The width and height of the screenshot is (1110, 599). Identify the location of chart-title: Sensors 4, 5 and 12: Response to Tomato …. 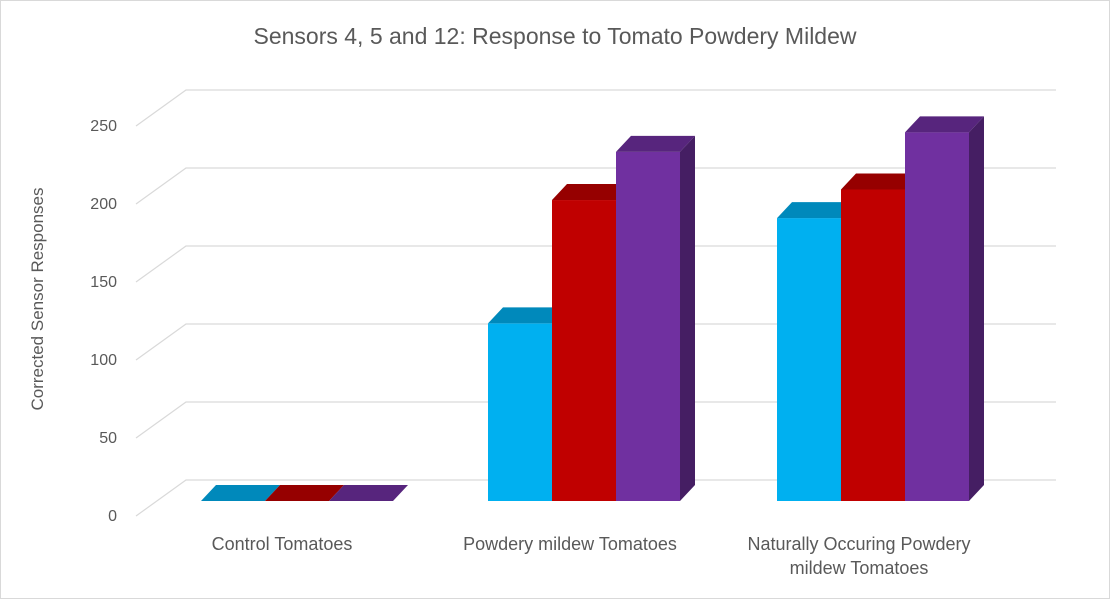
(554, 36).